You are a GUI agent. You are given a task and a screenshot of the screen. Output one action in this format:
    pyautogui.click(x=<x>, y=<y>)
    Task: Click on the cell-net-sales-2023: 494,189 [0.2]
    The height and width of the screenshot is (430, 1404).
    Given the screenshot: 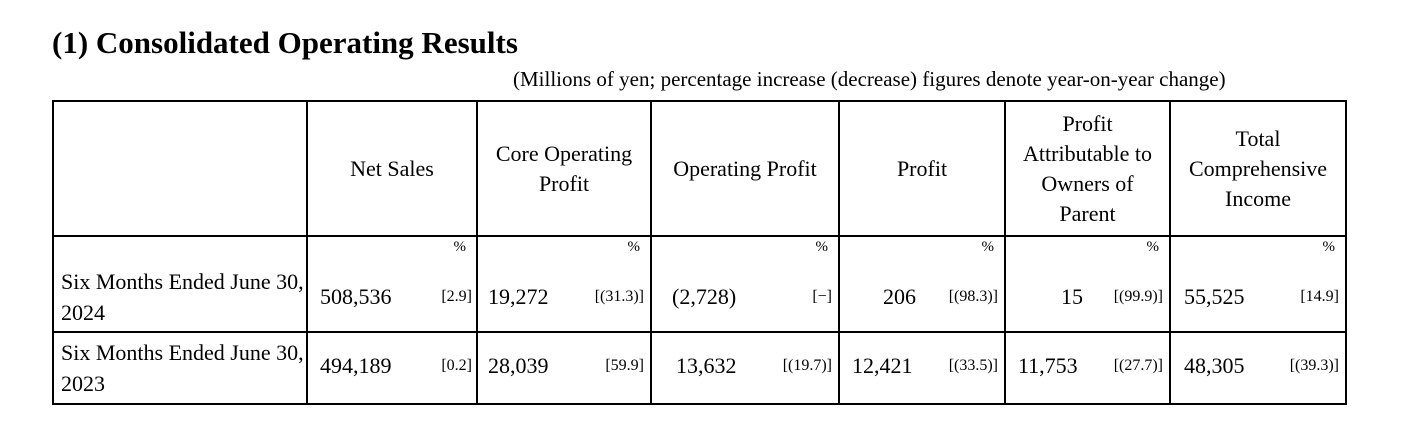 What is the action you would take?
    pyautogui.click(x=392, y=368)
    